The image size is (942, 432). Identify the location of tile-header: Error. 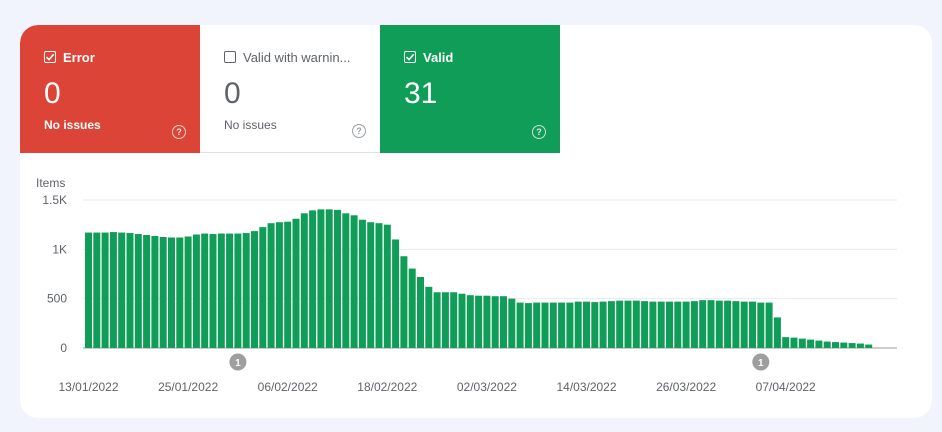
(110, 57).